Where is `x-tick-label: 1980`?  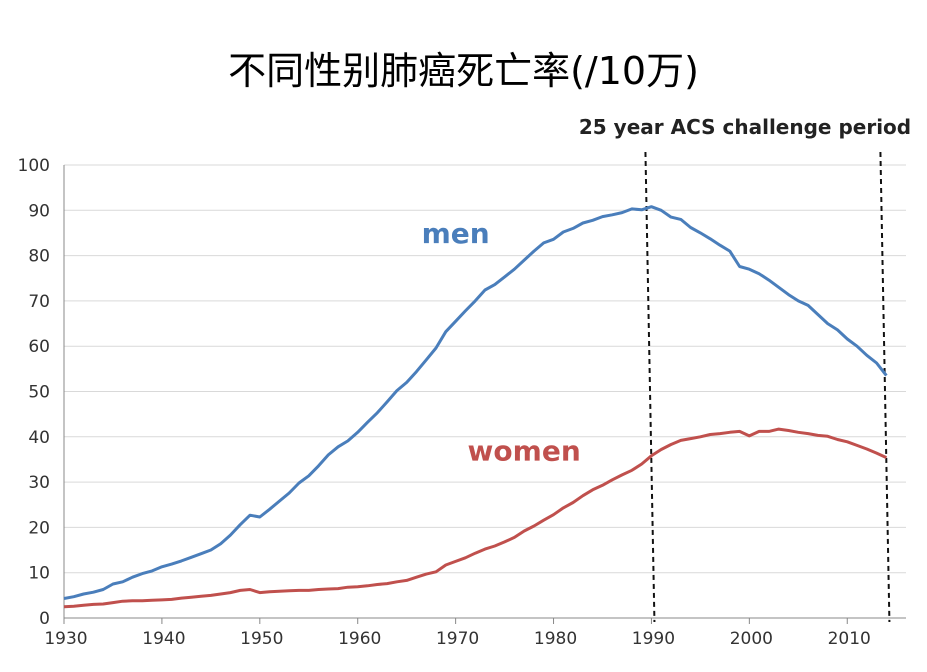
x-tick-label: 1980 is located at coordinates (555, 639).